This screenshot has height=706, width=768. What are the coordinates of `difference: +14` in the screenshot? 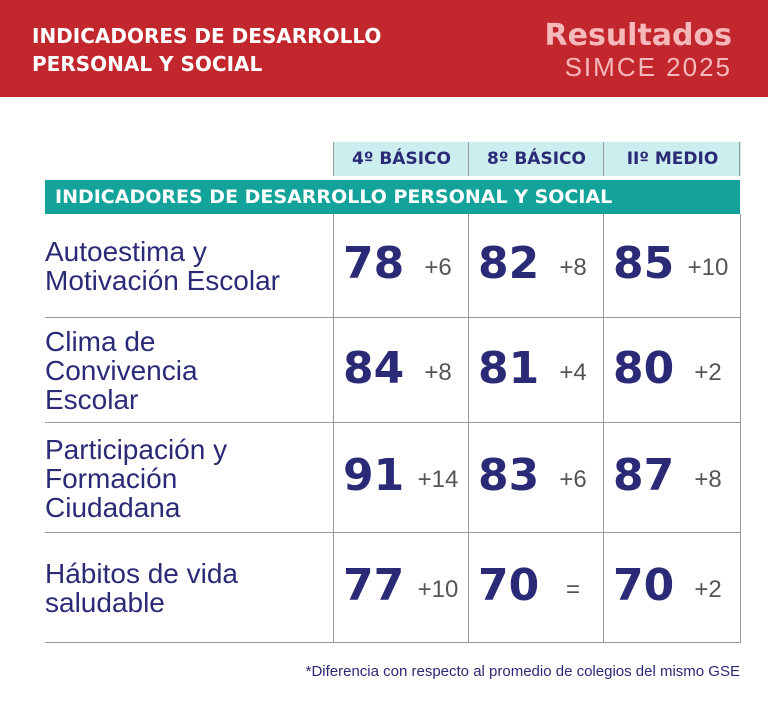 It's located at (438, 479).